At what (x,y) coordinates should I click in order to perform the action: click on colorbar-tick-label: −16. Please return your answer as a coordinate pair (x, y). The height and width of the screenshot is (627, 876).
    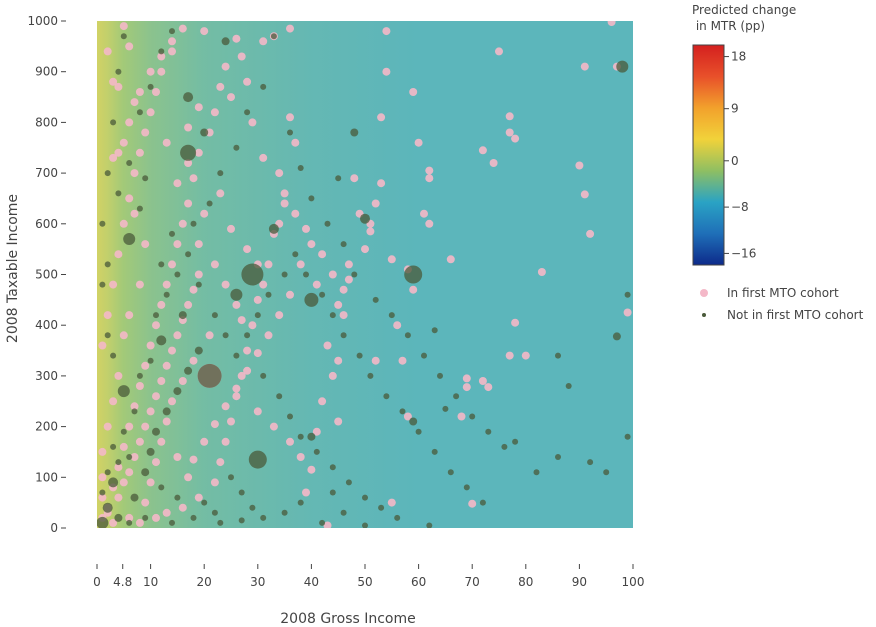
    Looking at the image, I should click on (743, 253).